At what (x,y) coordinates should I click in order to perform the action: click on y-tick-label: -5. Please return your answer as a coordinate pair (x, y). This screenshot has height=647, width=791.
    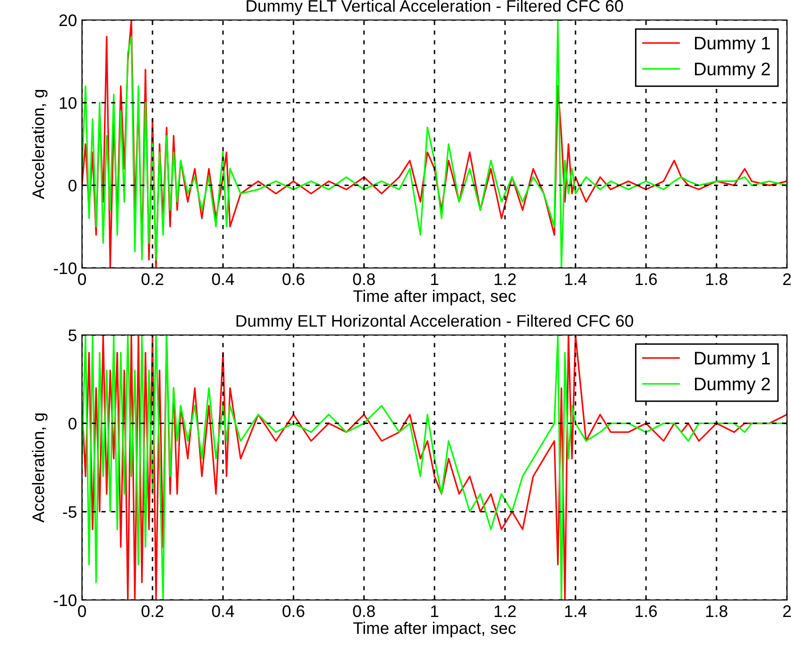
    Looking at the image, I should click on (69, 512).